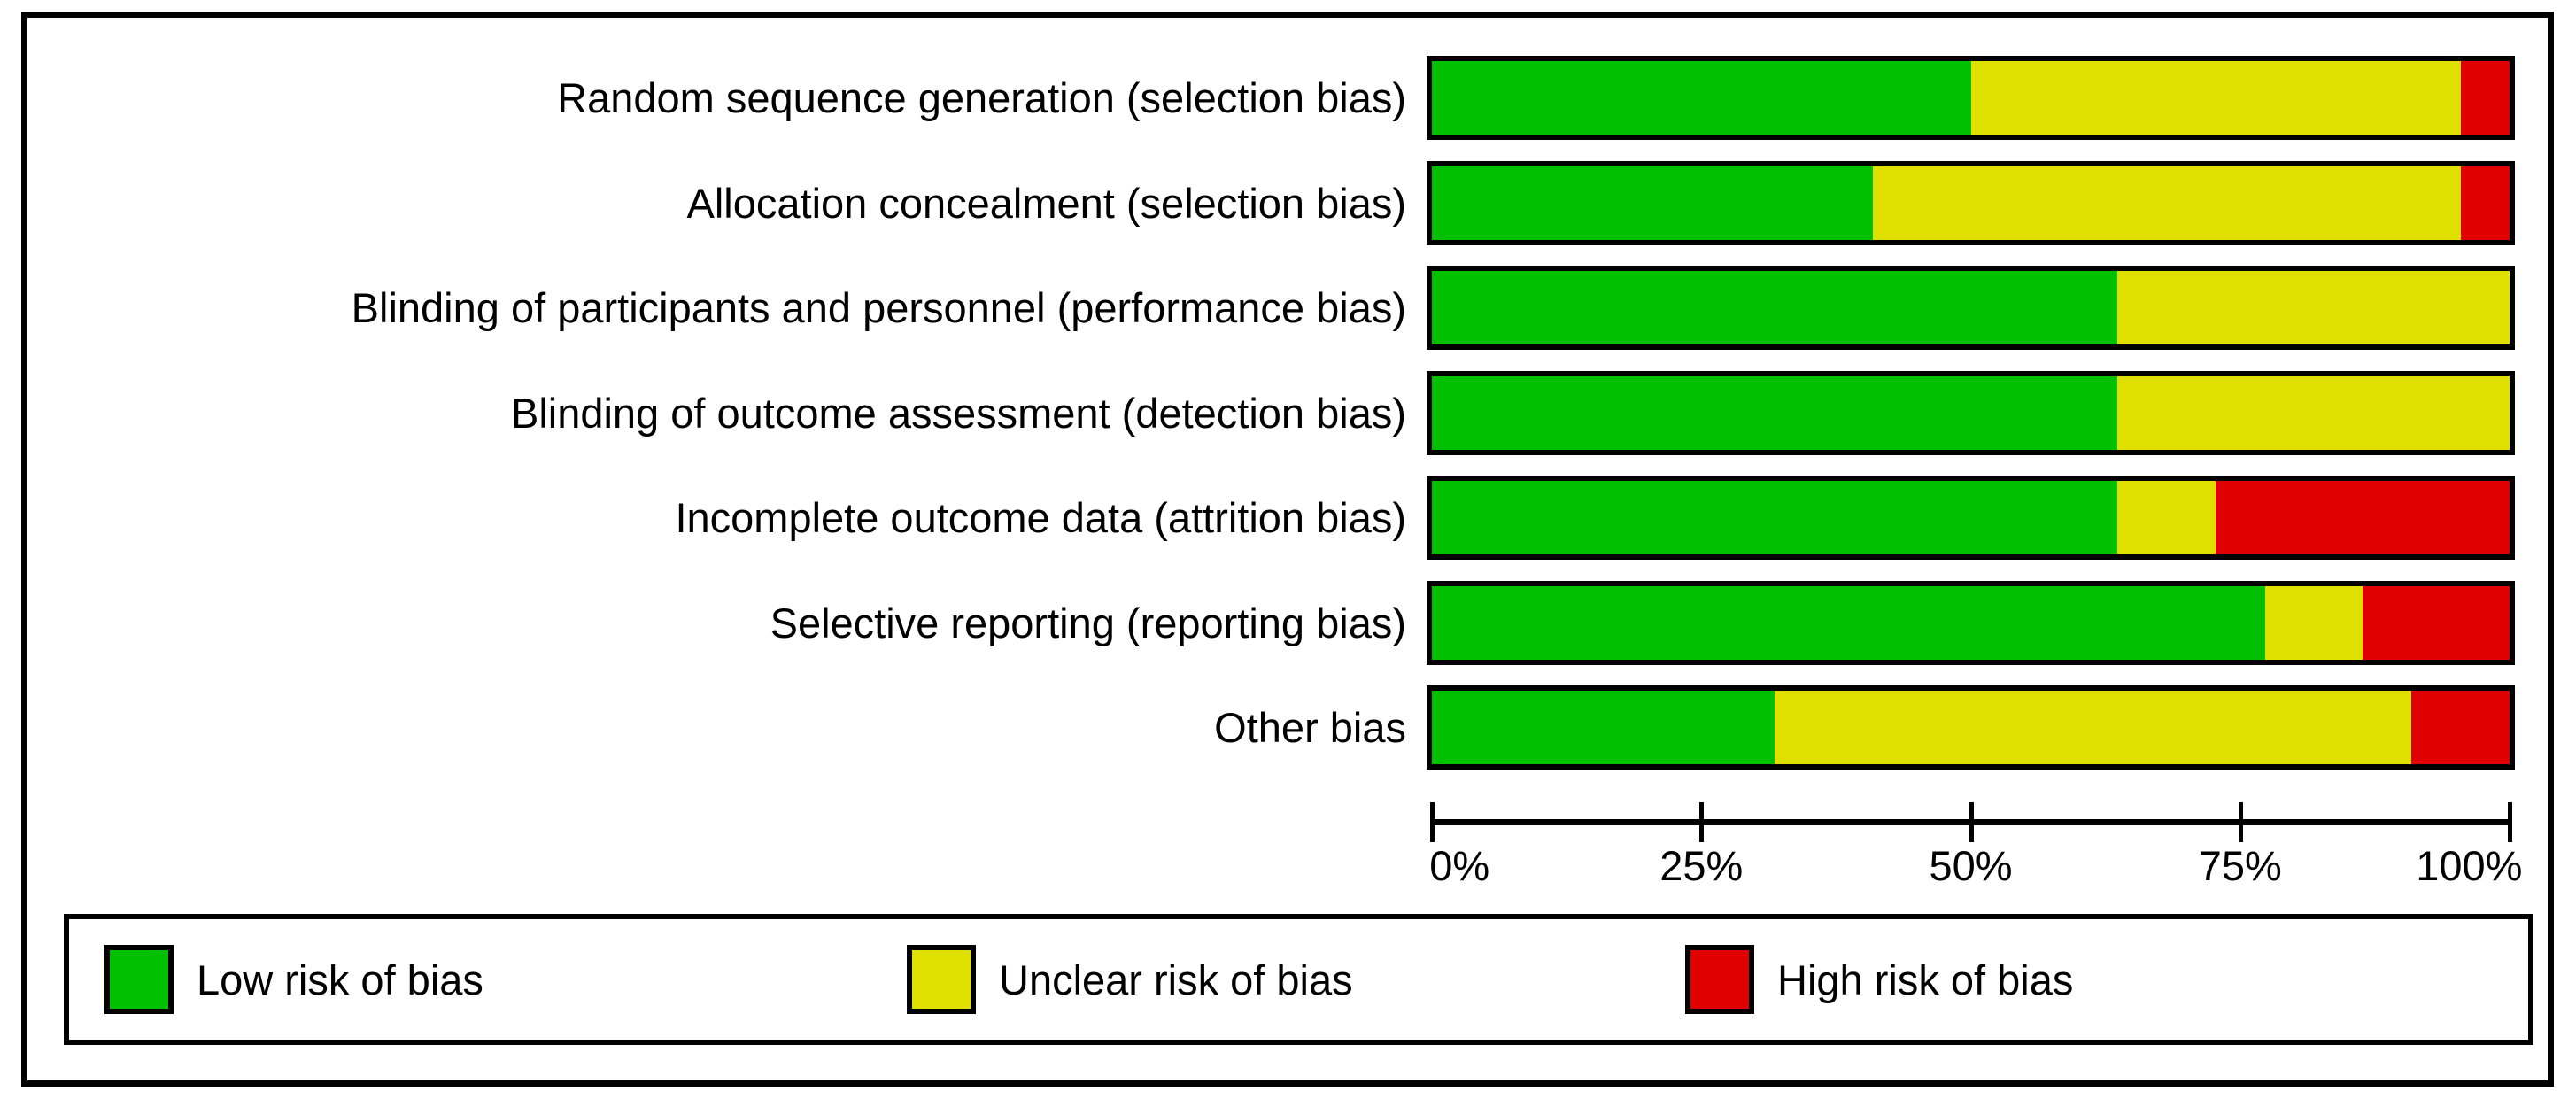 The image size is (2576, 1099). Describe the element at coordinates (1176, 979) in the screenshot. I see `legend-label-unclear-risk: Unclear risk of bias` at that location.